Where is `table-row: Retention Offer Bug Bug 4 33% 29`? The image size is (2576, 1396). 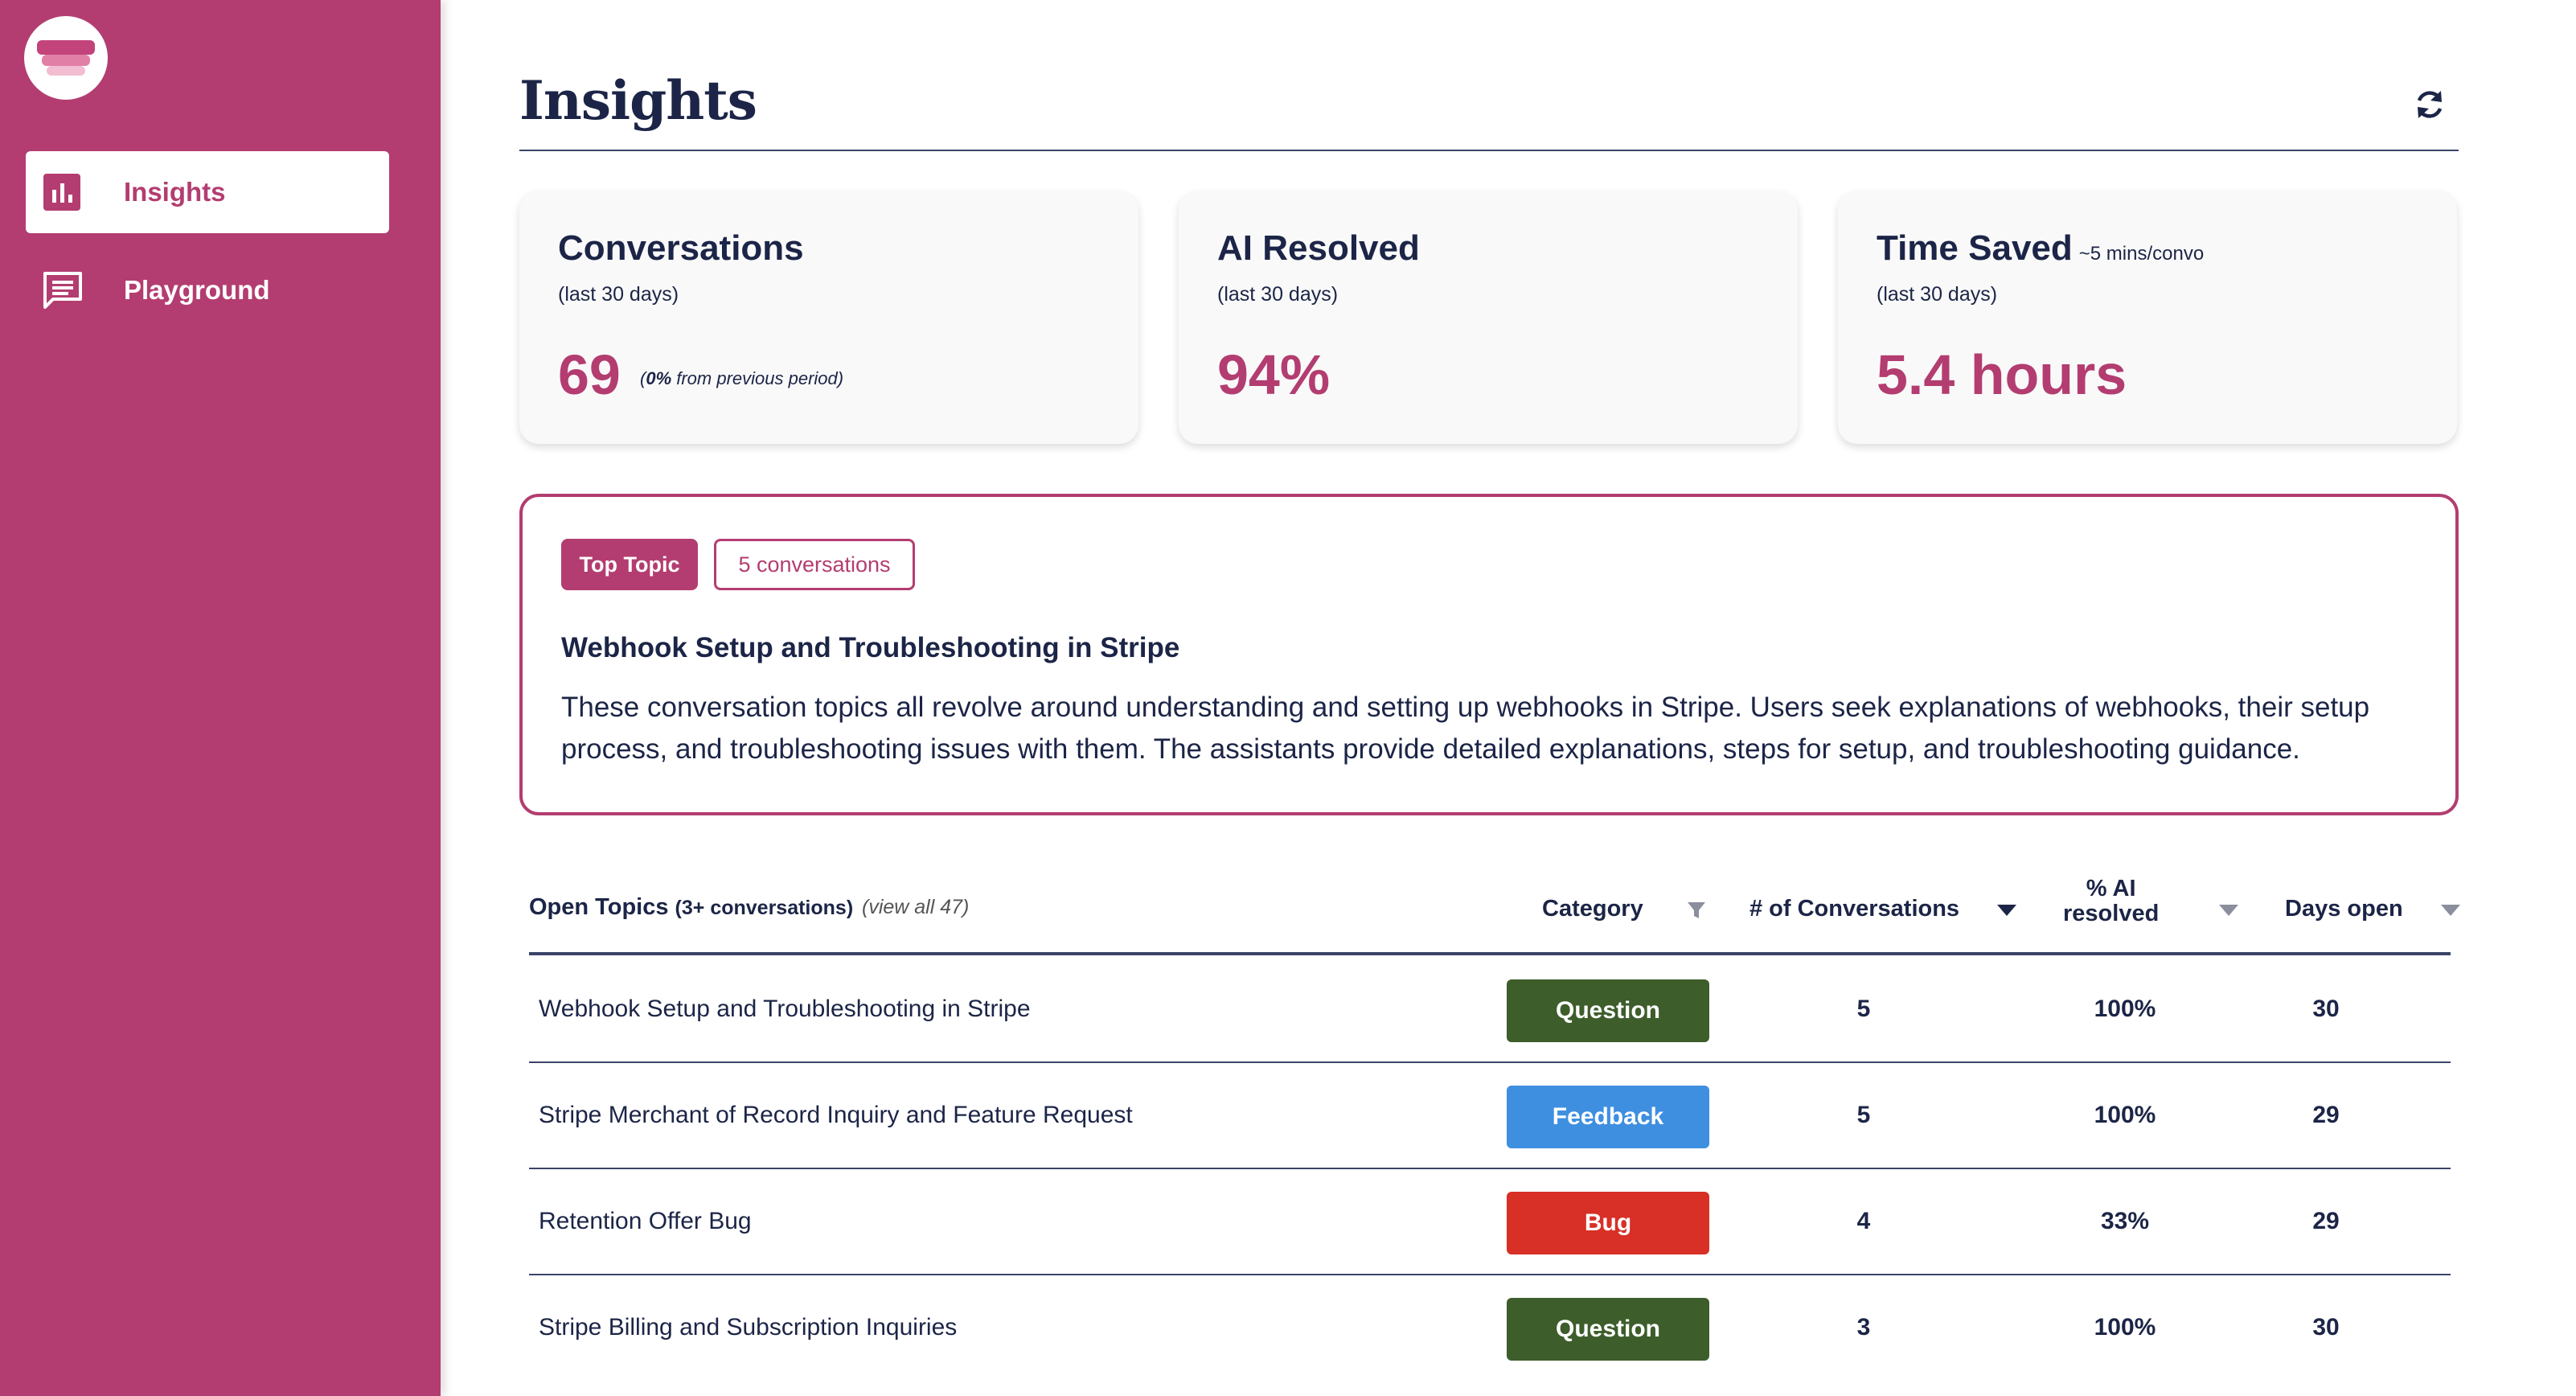 table-row: Retention Offer Bug Bug 4 33% 29 is located at coordinates (1490, 1223).